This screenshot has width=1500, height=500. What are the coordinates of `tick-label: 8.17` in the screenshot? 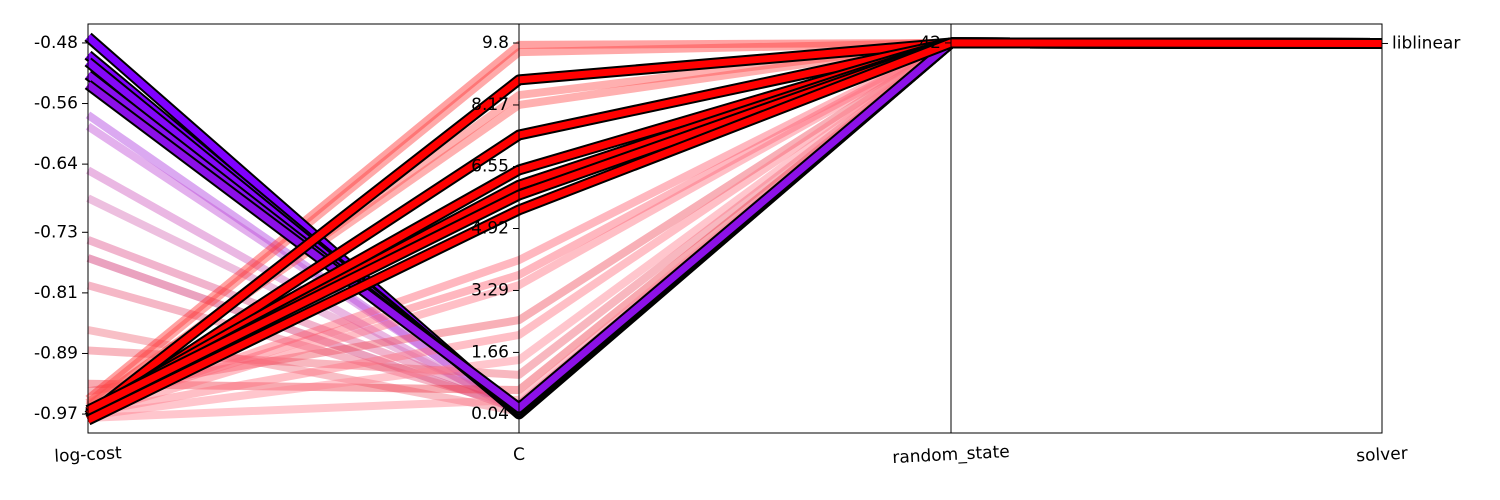 It's located at (490, 105).